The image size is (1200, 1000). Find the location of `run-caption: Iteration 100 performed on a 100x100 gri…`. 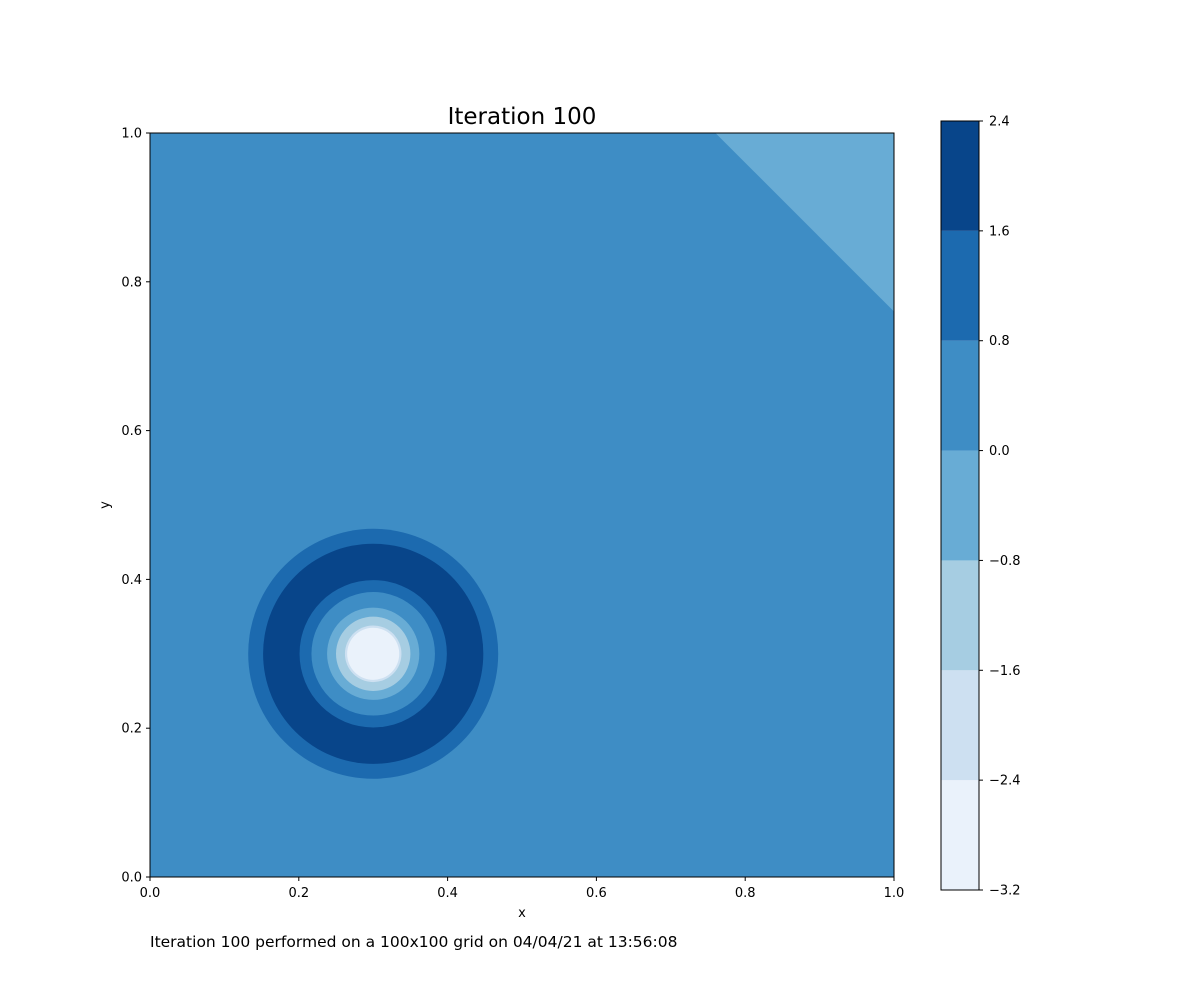

run-caption: Iteration 100 performed on a 100x100 gri… is located at coordinates (414, 942).